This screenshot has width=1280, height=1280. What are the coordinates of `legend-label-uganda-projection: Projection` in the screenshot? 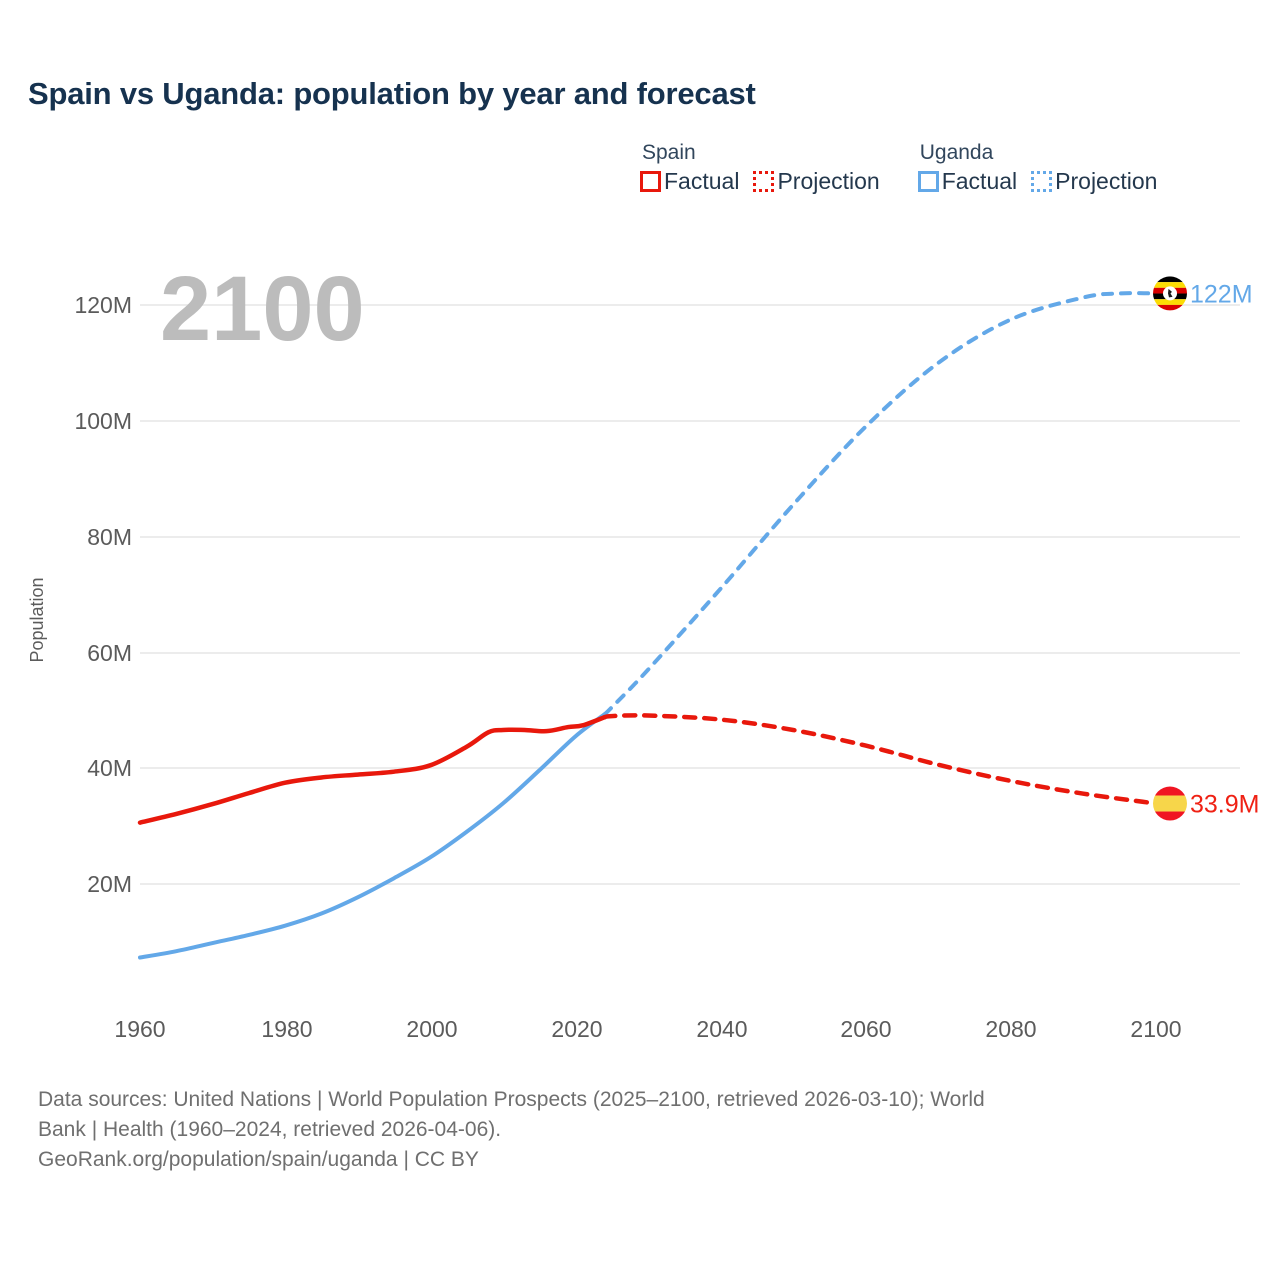 It's located at (1106, 181).